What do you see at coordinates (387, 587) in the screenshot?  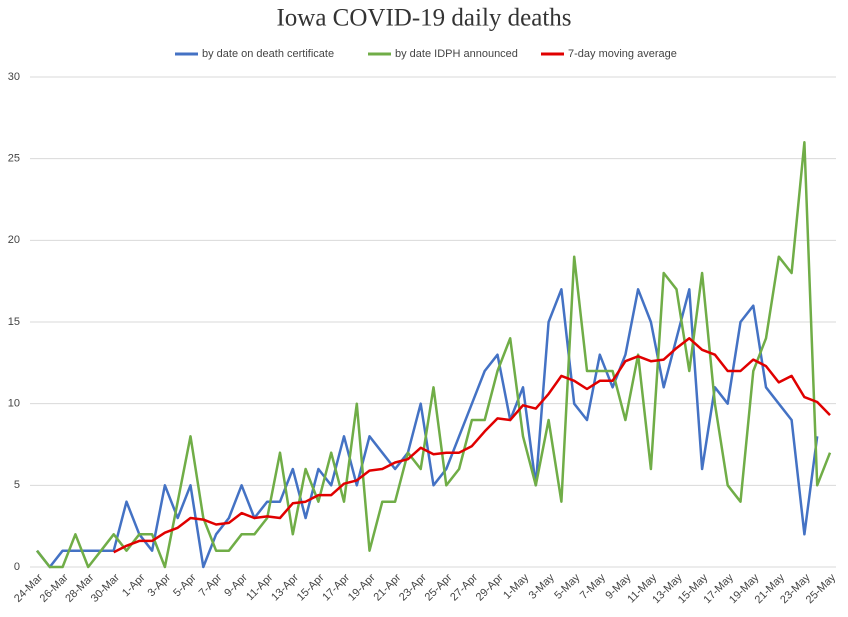 I see `x-tick-label: 21-Apr` at bounding box center [387, 587].